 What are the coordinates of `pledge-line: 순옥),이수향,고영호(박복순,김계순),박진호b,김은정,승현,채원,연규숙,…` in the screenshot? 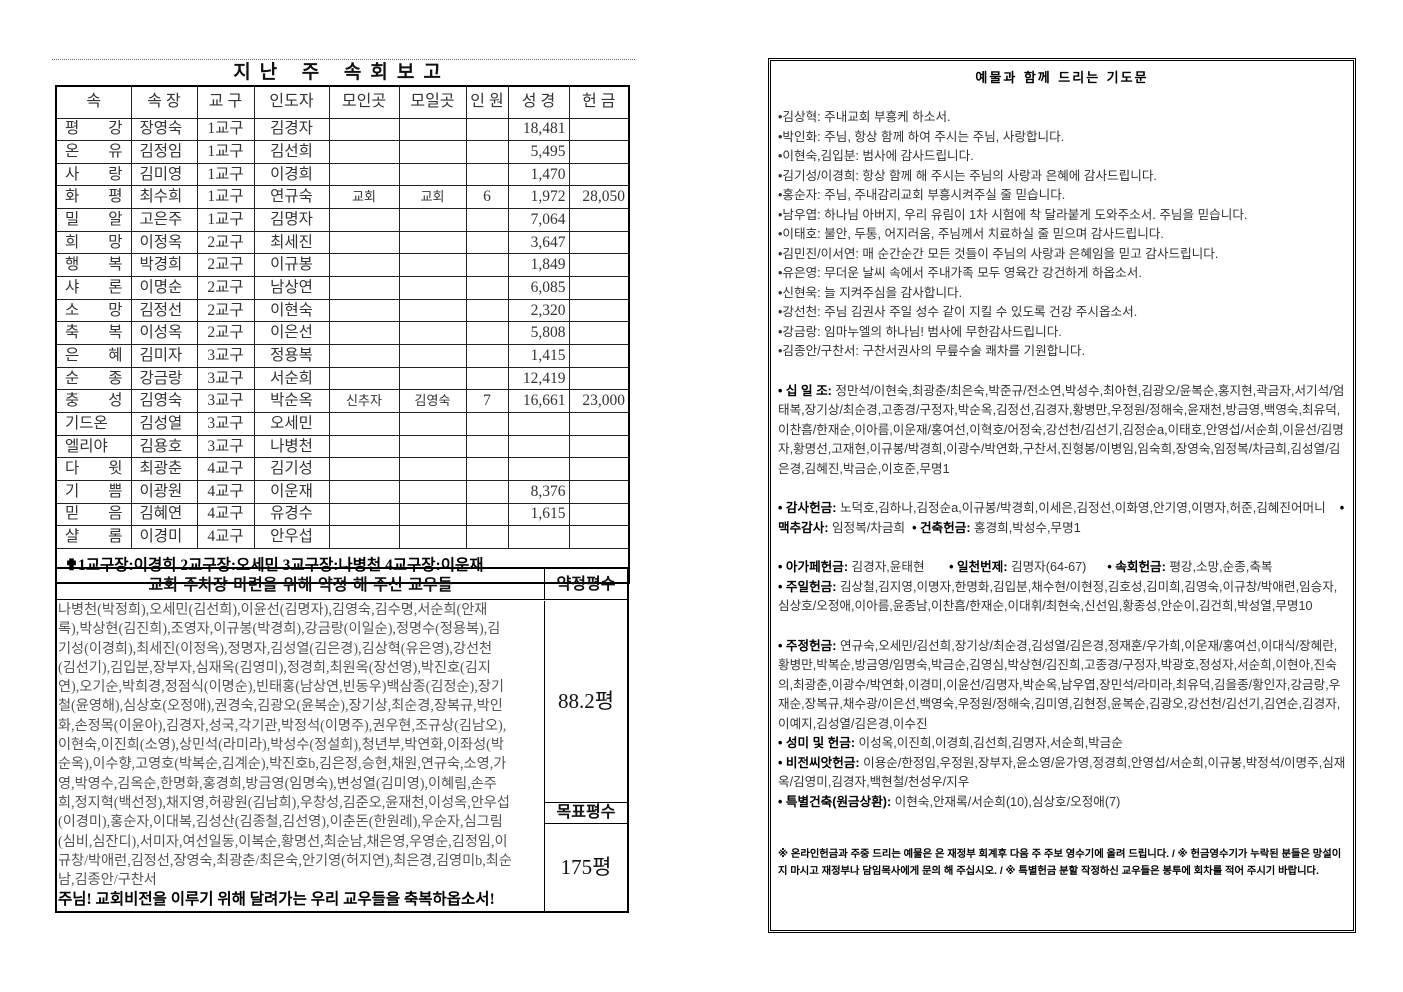 It's located at (282, 764).